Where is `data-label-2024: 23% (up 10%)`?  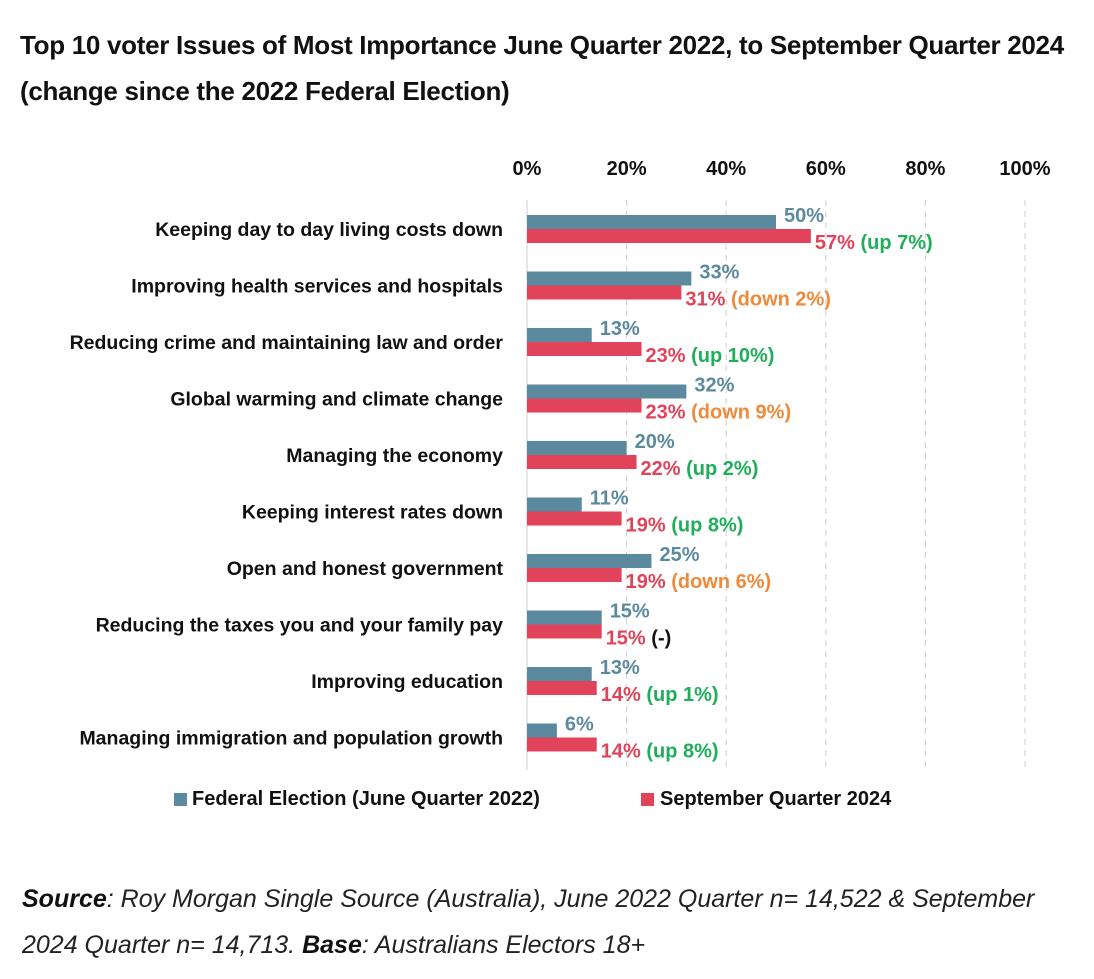 data-label-2024: 23% (up 10%) is located at coordinates (710, 356).